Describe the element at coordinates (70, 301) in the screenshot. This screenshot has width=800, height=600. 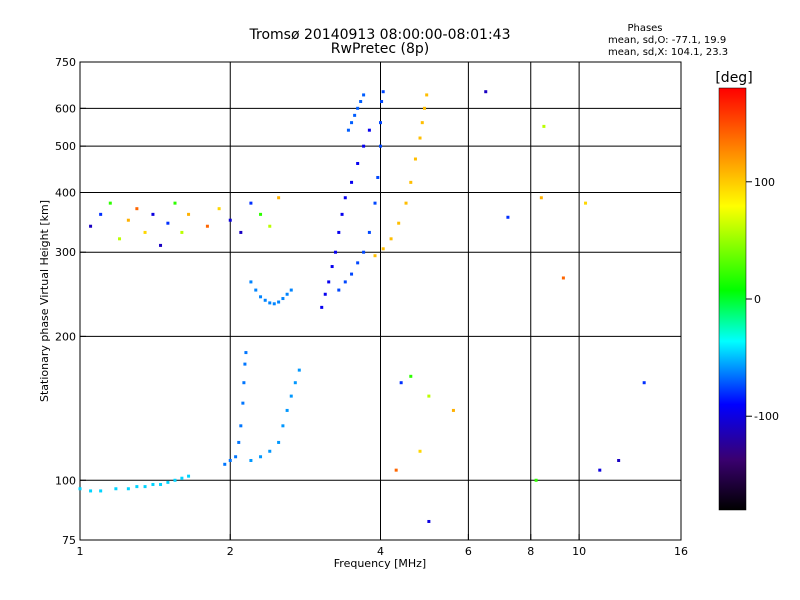
I see `y-axis-ticks: 75 100 200 300 400 500 600 750` at that location.